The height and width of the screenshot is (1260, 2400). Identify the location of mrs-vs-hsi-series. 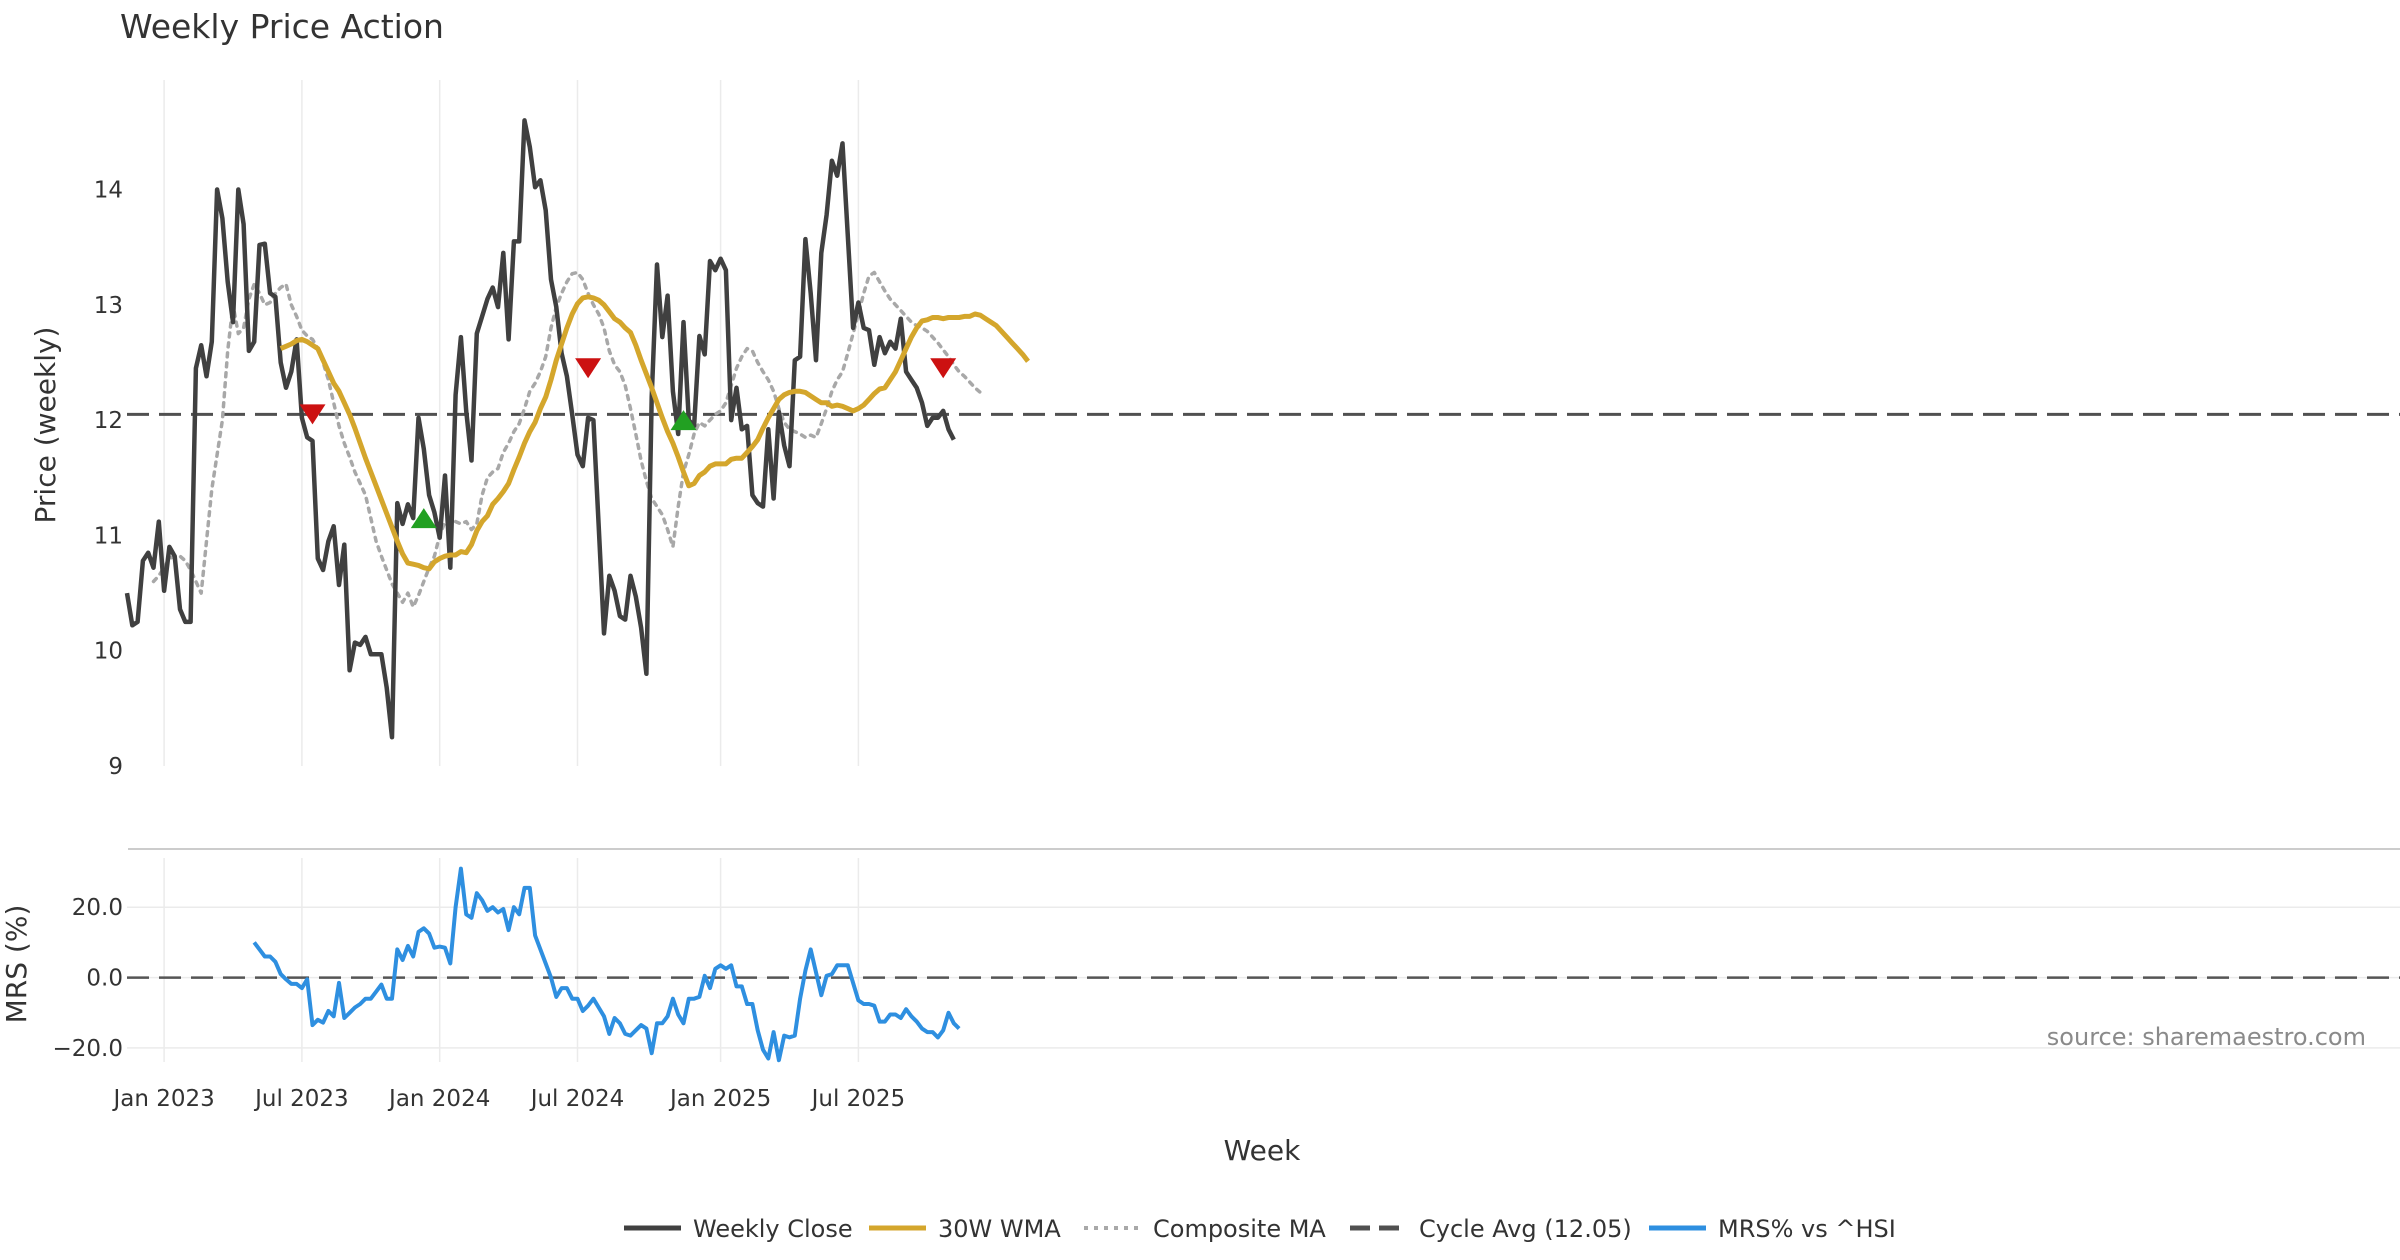
(606, 964).